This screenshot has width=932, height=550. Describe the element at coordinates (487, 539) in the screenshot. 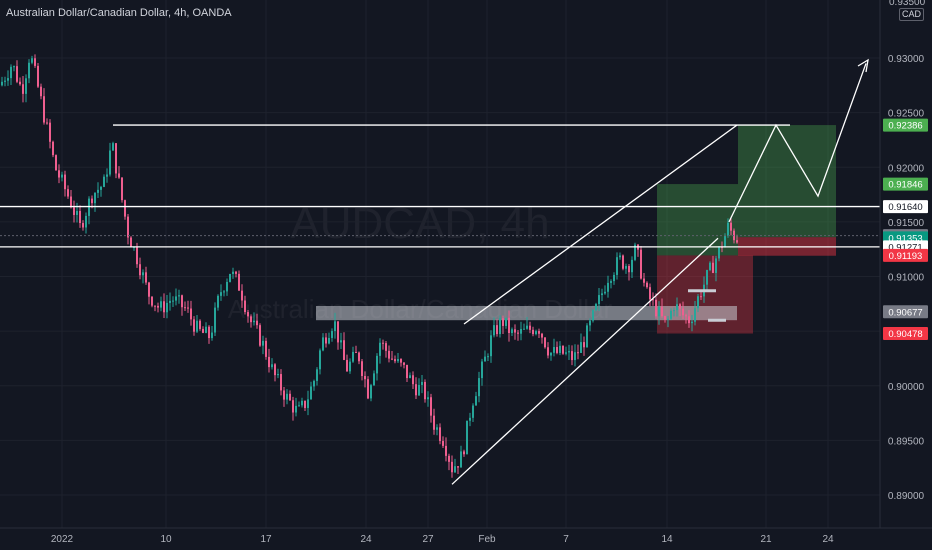

I see `x-tick-label: Feb` at that location.